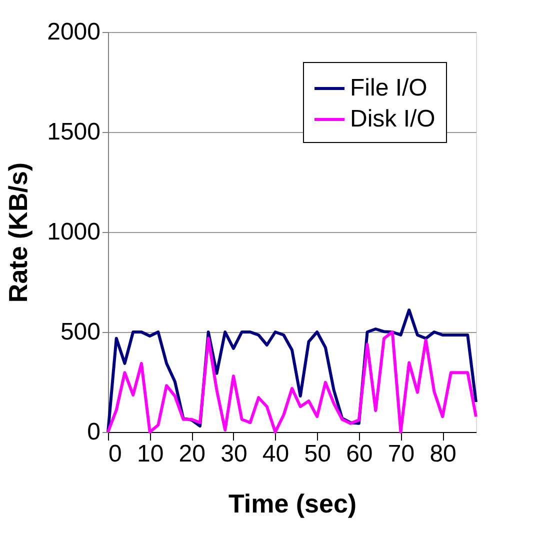 The image size is (537, 547). Describe the element at coordinates (80, 332) in the screenshot. I see `y-tick-label: 500` at that location.